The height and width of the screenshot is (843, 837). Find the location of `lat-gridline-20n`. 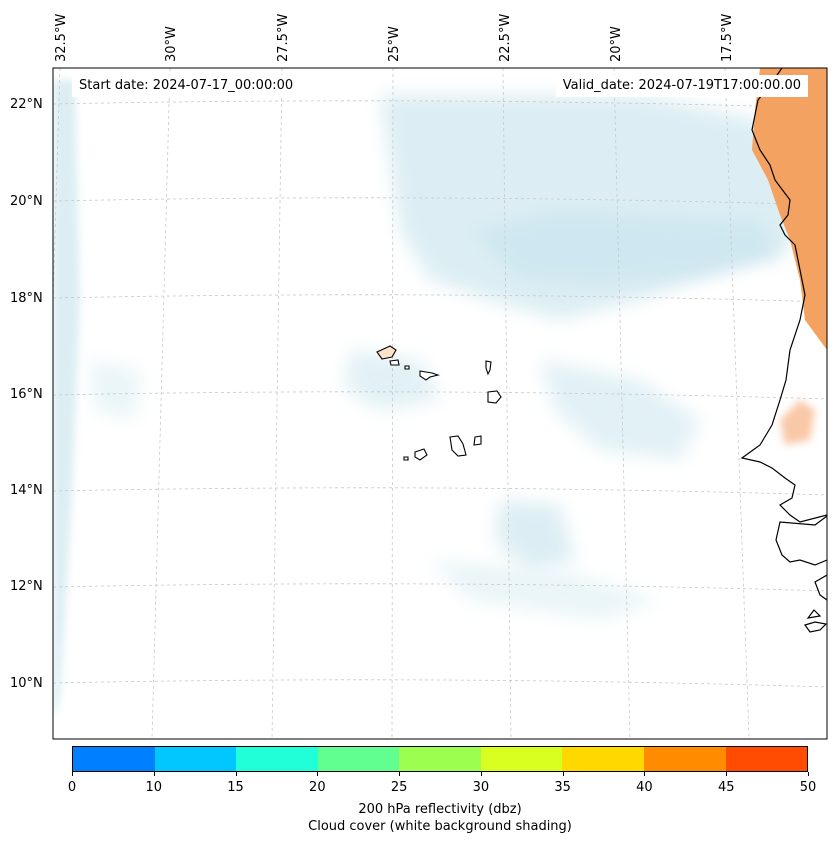

lat-gridline-20n is located at coordinates (440, 201).